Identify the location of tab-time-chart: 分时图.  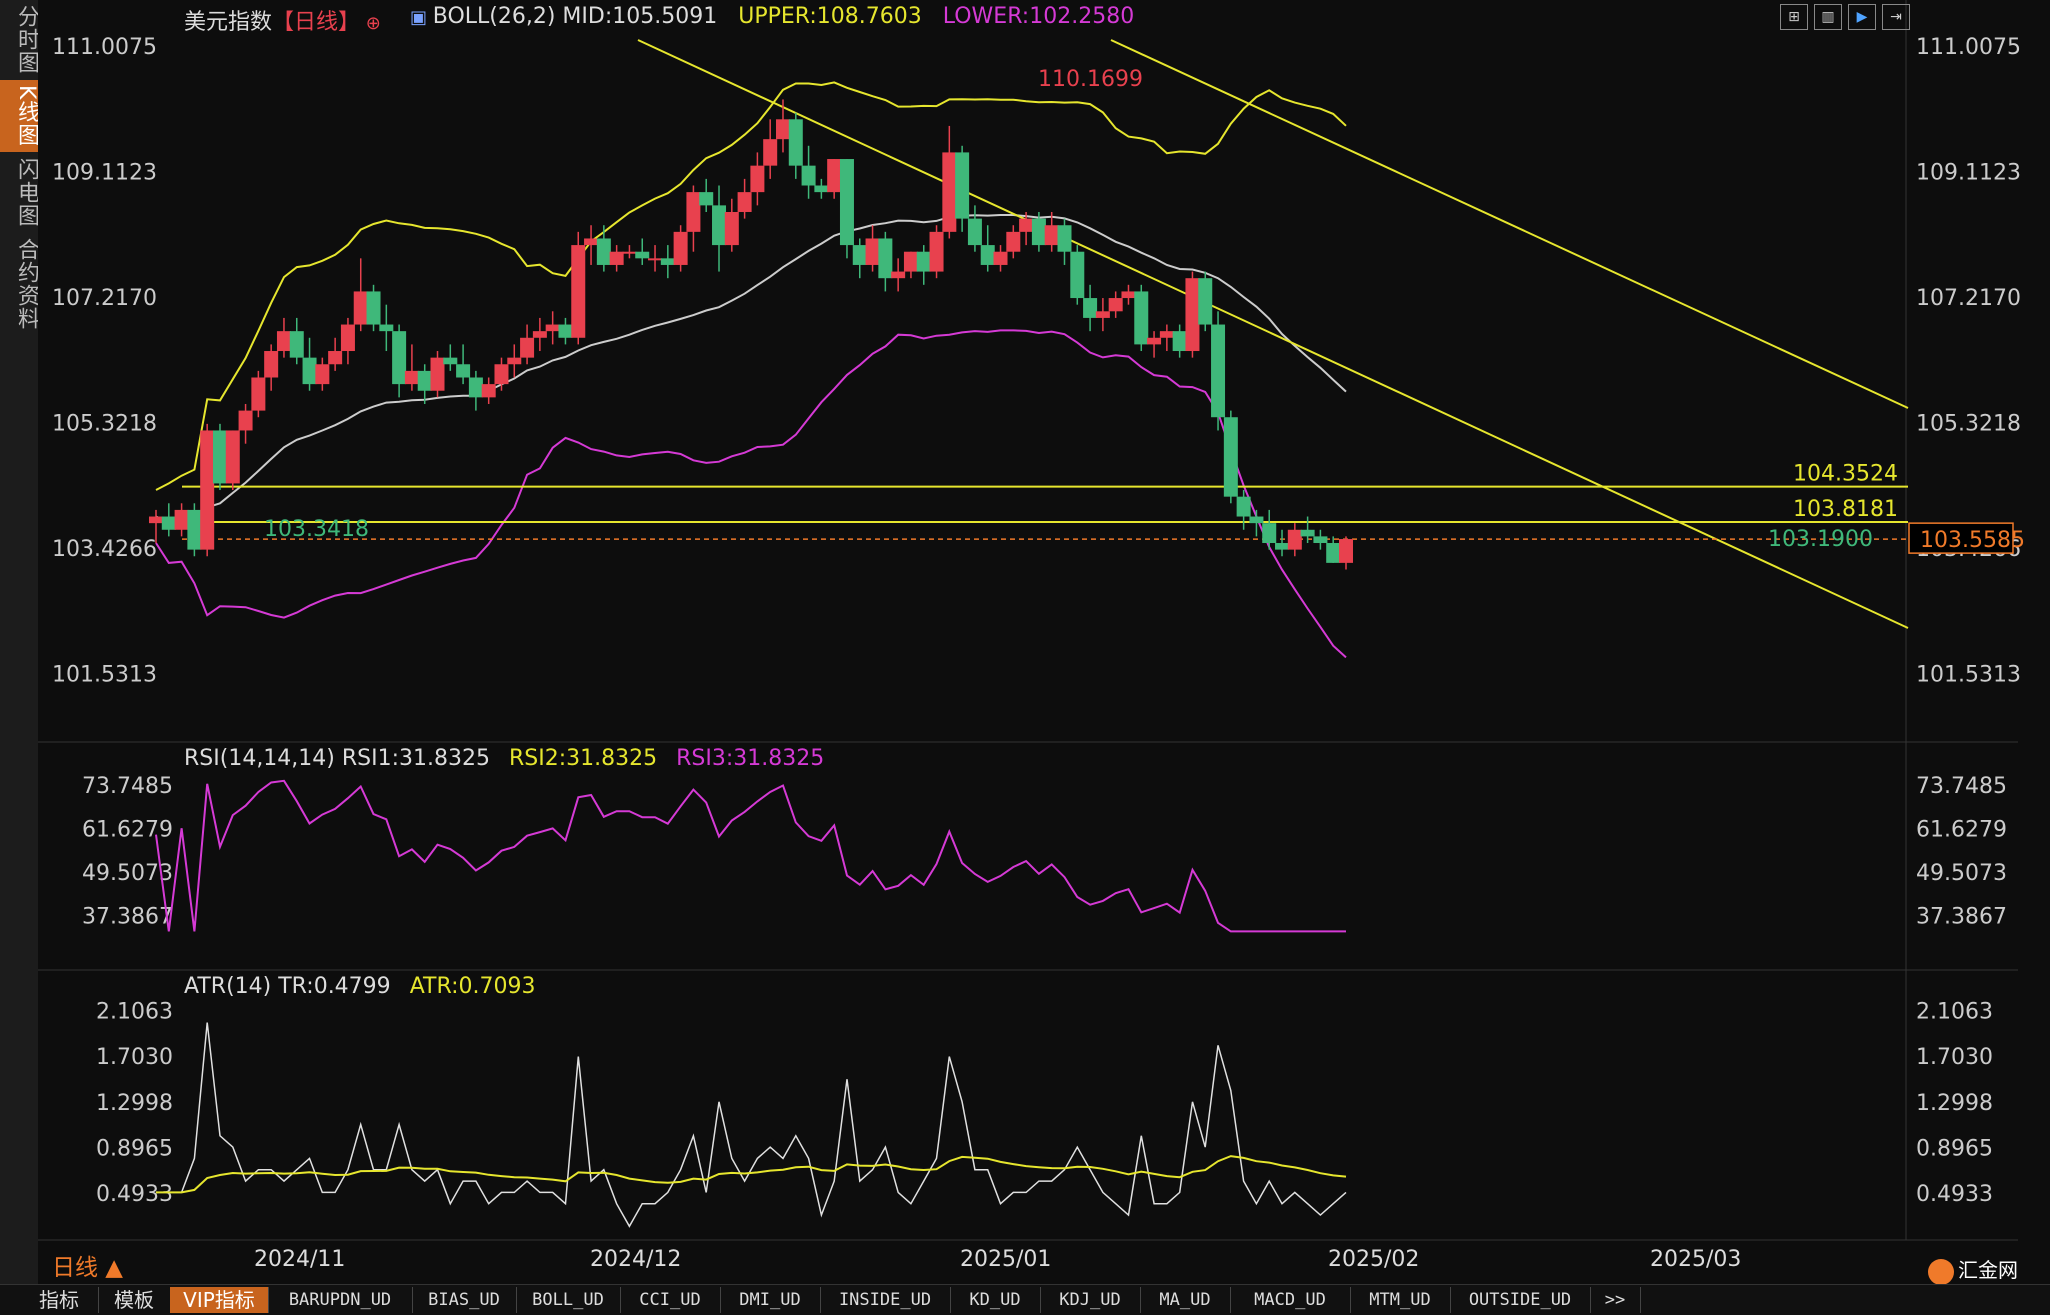
(26, 39).